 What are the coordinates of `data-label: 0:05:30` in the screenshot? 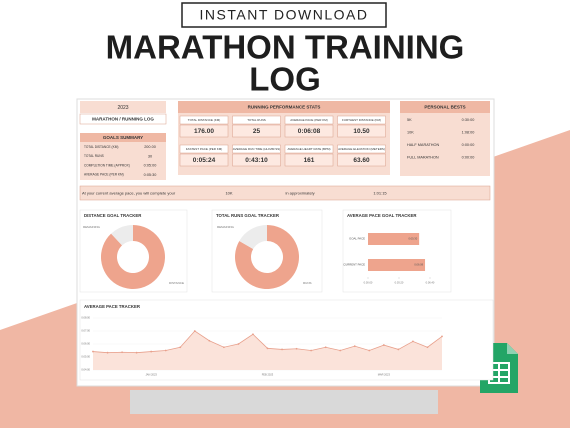 It's located at (412, 239).